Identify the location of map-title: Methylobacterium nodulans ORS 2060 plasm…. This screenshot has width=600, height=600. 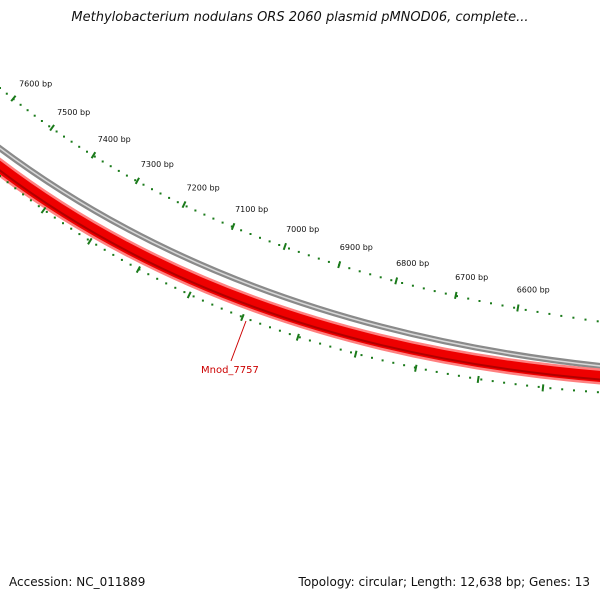
(300, 17).